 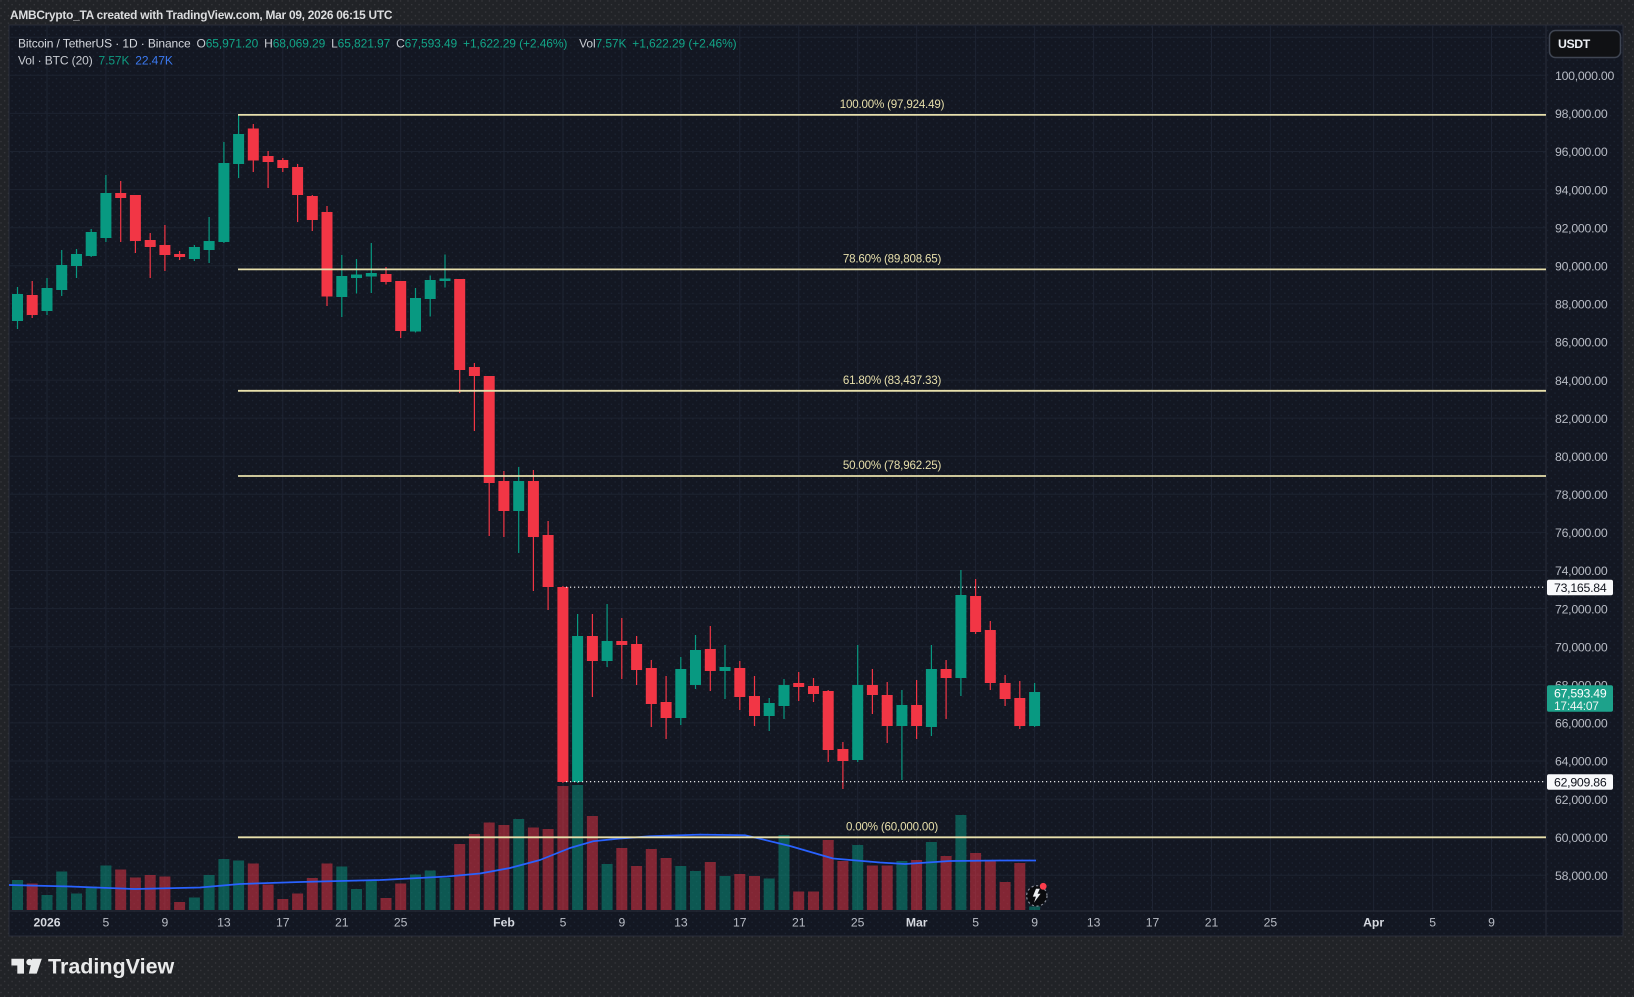 I want to click on svg-text: 67,593.49, so click(x=1580, y=693).